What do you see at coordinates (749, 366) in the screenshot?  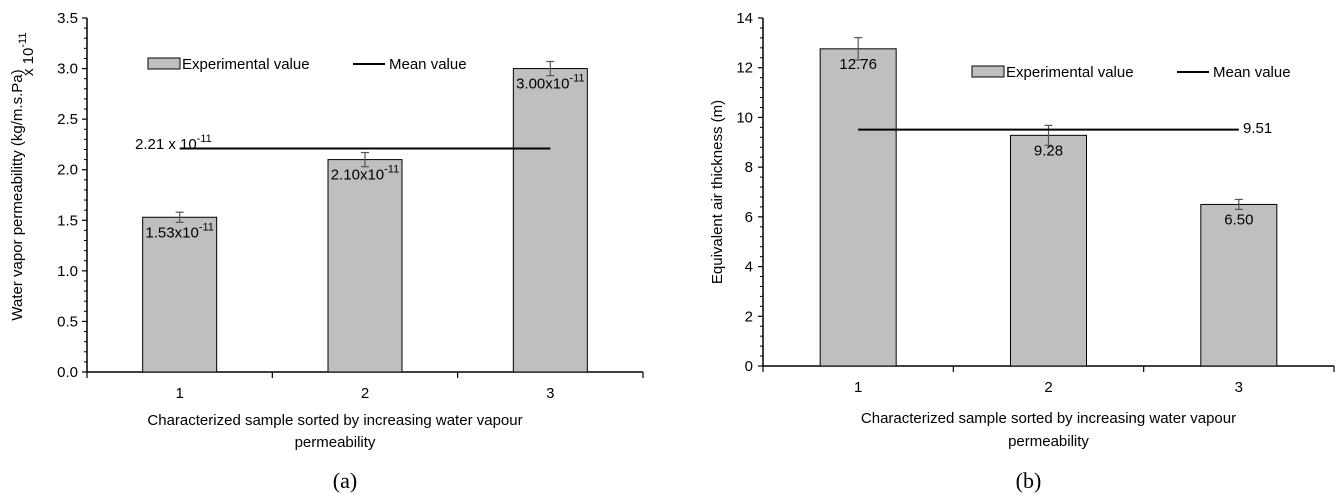 I see `y-tick-label: 0` at bounding box center [749, 366].